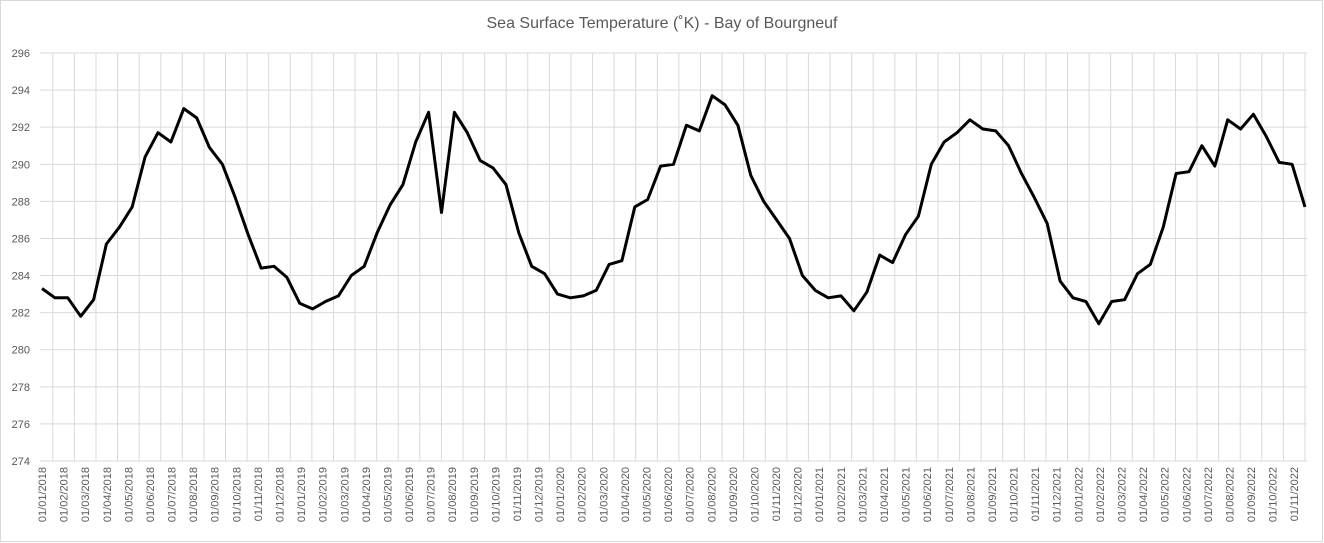  What do you see at coordinates (885, 494) in the screenshot?
I see `x-tick-label: 01/04/2021` at bounding box center [885, 494].